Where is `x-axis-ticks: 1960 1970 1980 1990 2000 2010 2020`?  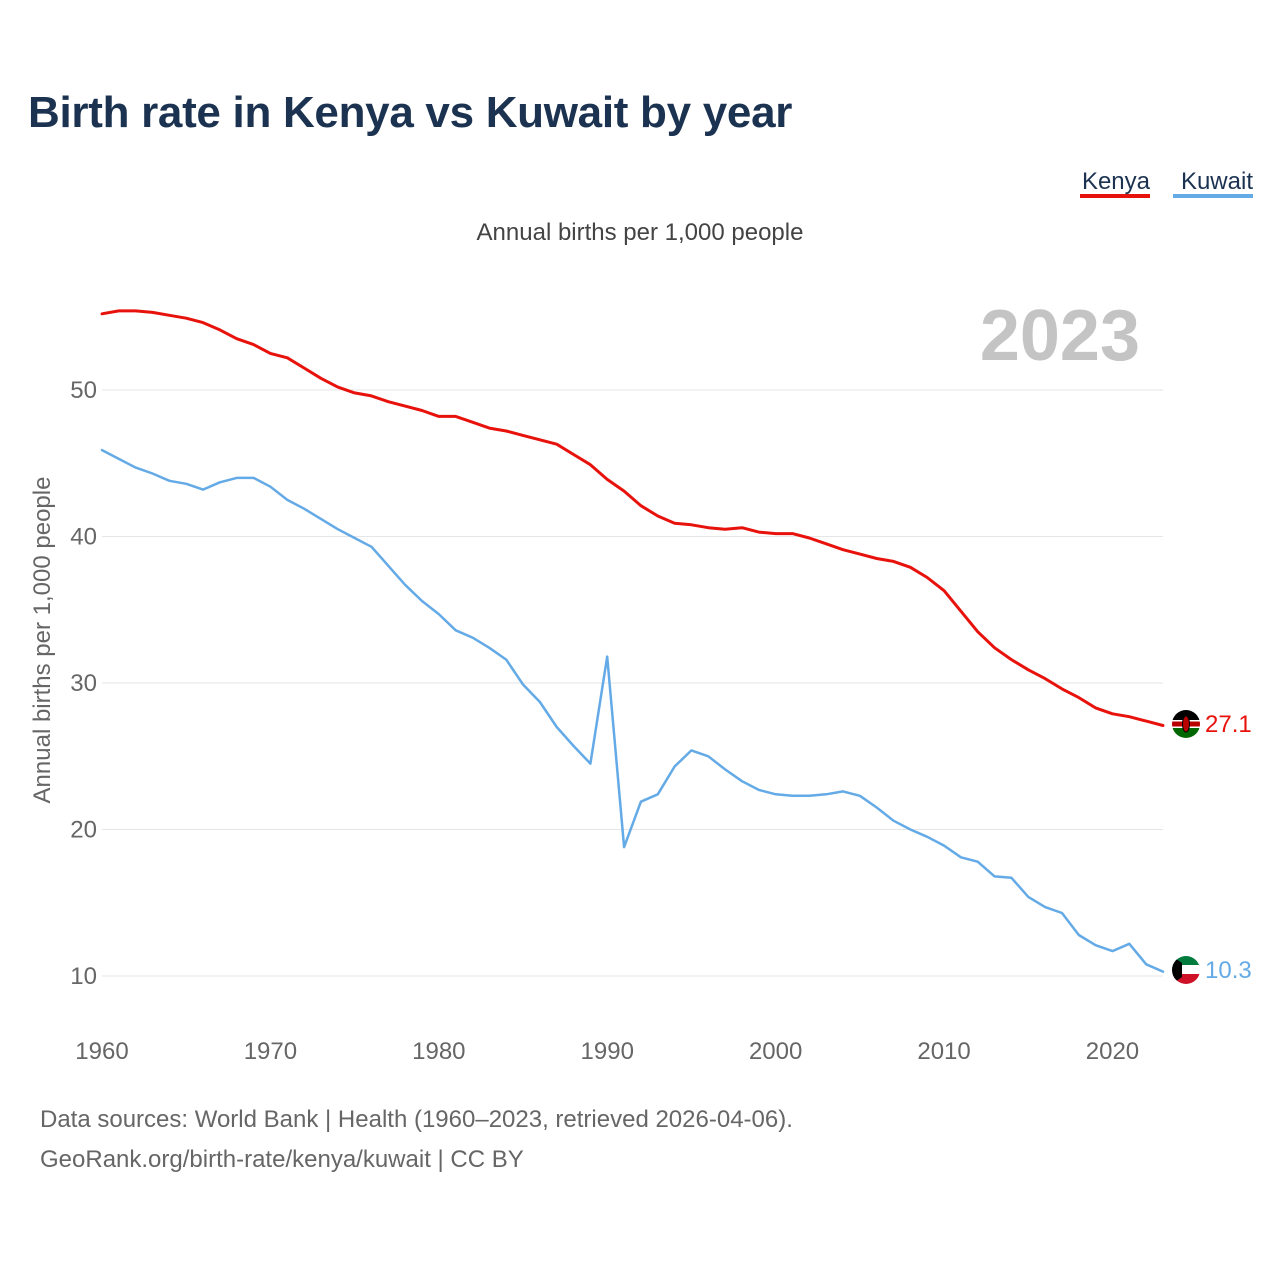
x-axis-ticks: 1960 1970 1980 1990 2000 2010 2020 is located at coordinates (607, 1051).